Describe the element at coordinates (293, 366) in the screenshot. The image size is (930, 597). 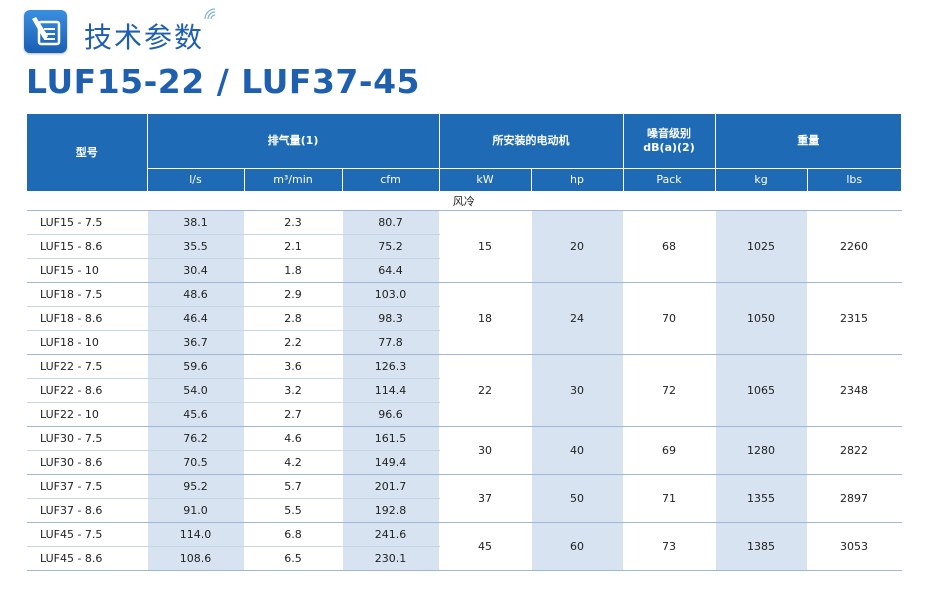
I see `cell-flow-m3min: 3.6` at that location.